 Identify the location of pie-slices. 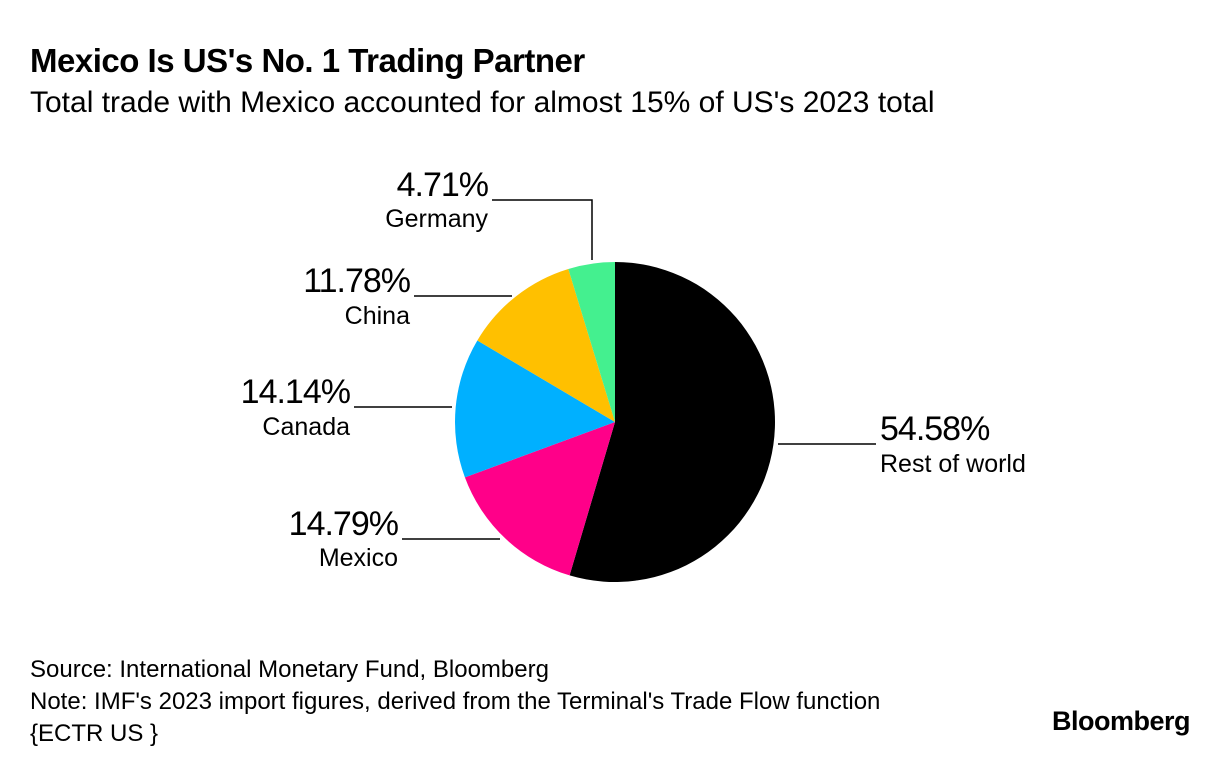
(615, 422).